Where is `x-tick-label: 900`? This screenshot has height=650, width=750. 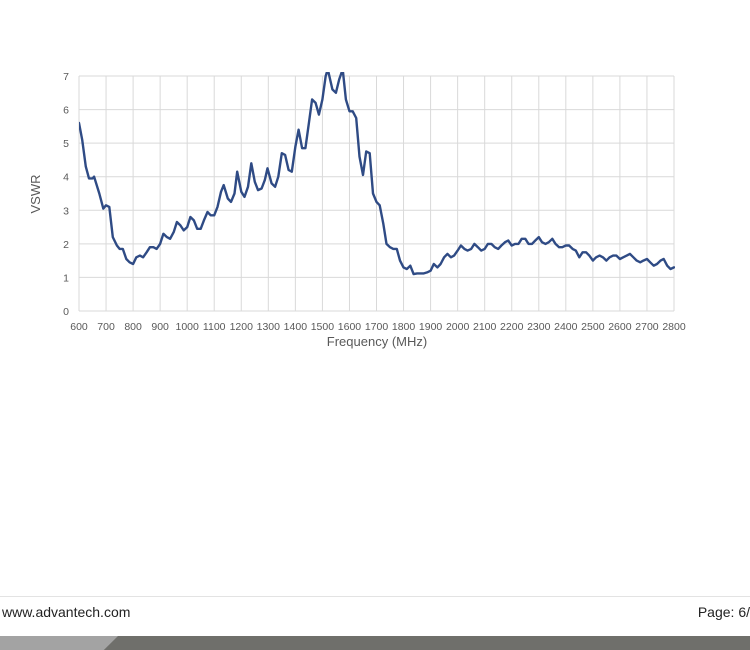 x-tick-label: 900 is located at coordinates (160, 327).